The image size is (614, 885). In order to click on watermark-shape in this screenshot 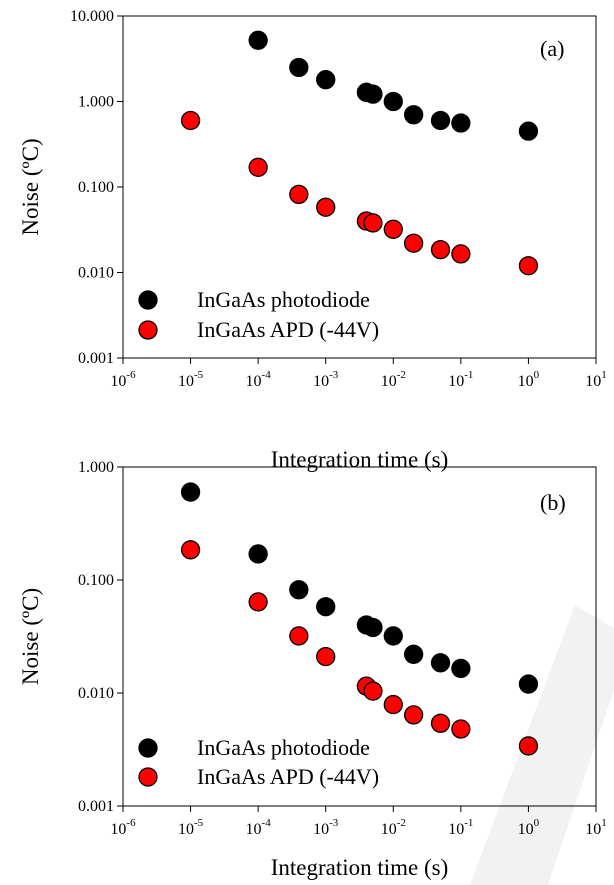, I will do `click(542, 745)`.